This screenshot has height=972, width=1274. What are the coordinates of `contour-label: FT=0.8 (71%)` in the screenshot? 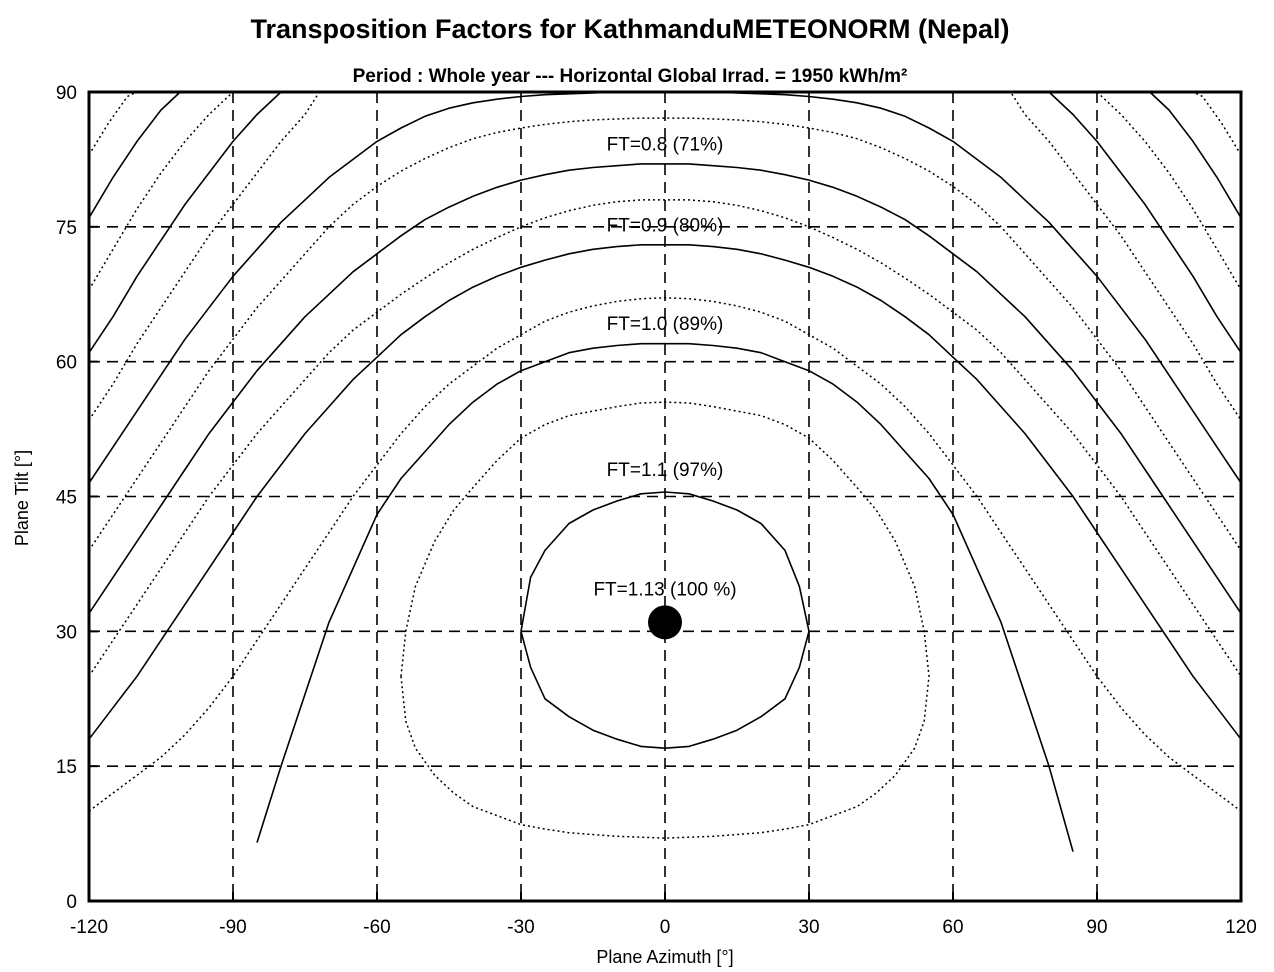 It's located at (665, 144).